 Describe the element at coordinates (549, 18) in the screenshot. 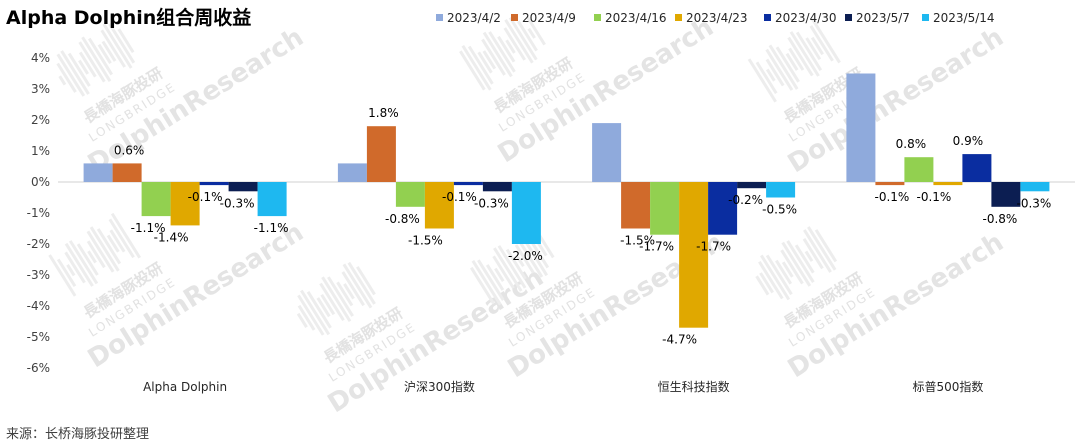

I see `legend-label: 2023/4/9` at that location.